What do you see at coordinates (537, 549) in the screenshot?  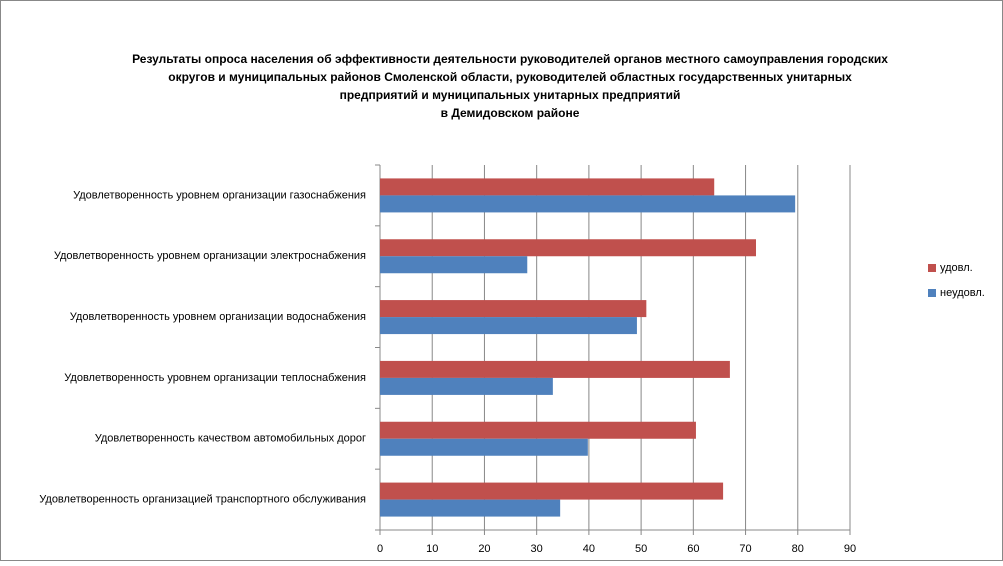 I see `x-tick-label: 30` at bounding box center [537, 549].